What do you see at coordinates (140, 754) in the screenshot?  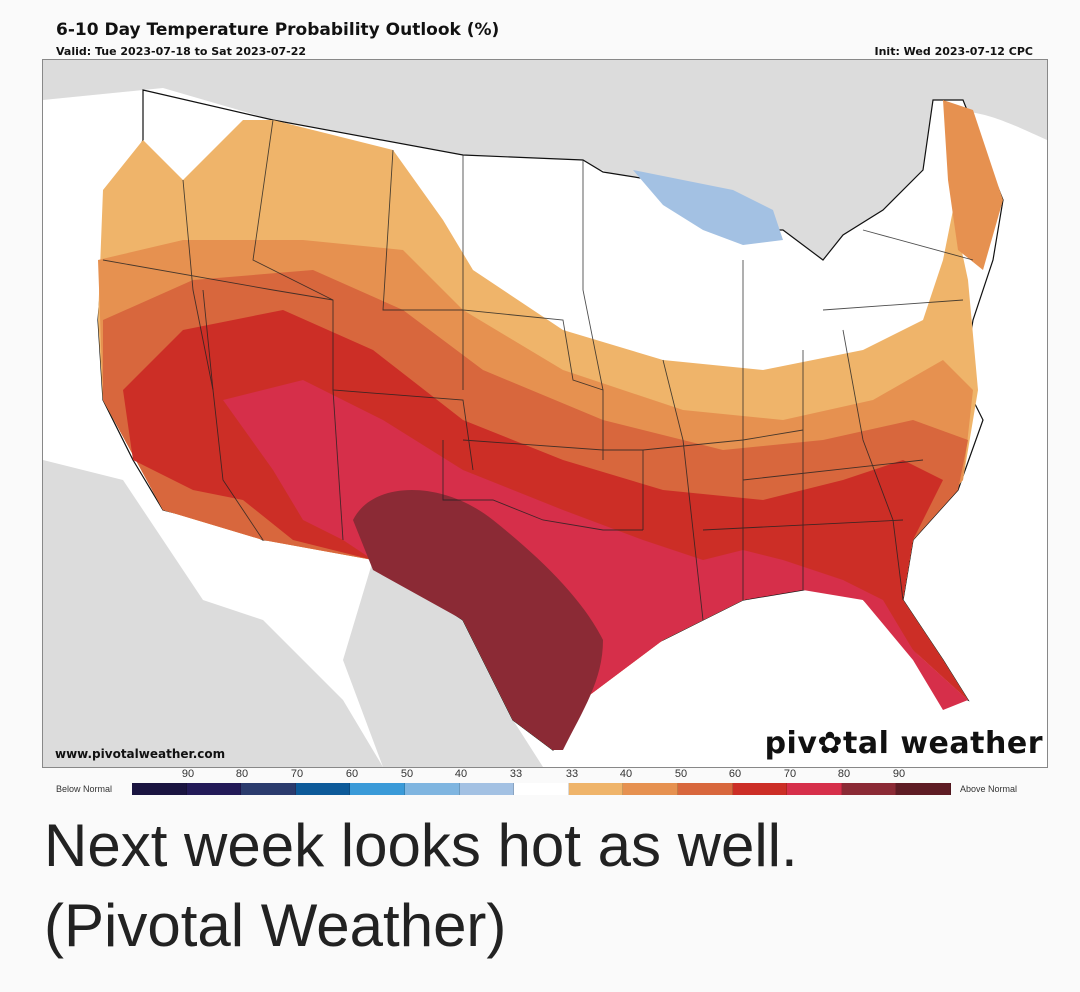 I see `site-url: www.pivotalweather.com` at bounding box center [140, 754].